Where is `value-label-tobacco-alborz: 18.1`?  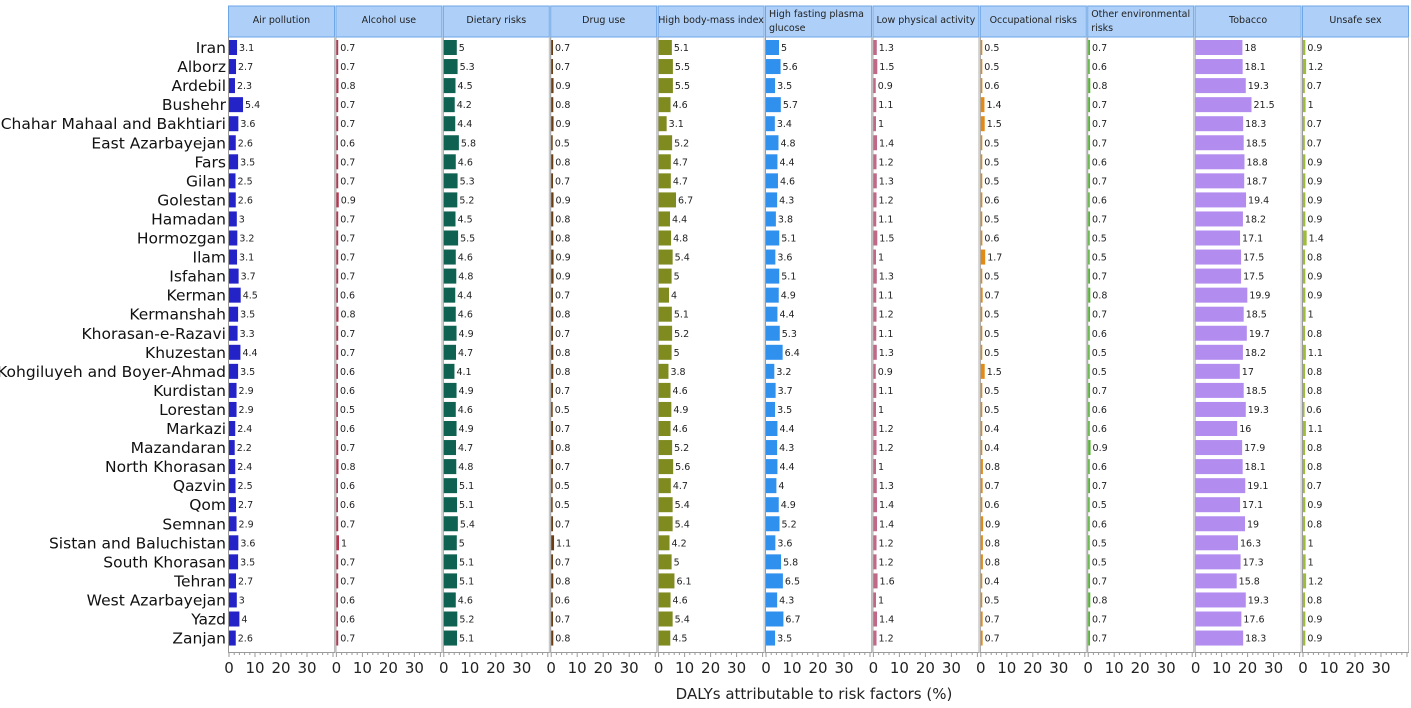
value-label-tobacco-alborz: 18.1 is located at coordinates (1255, 67).